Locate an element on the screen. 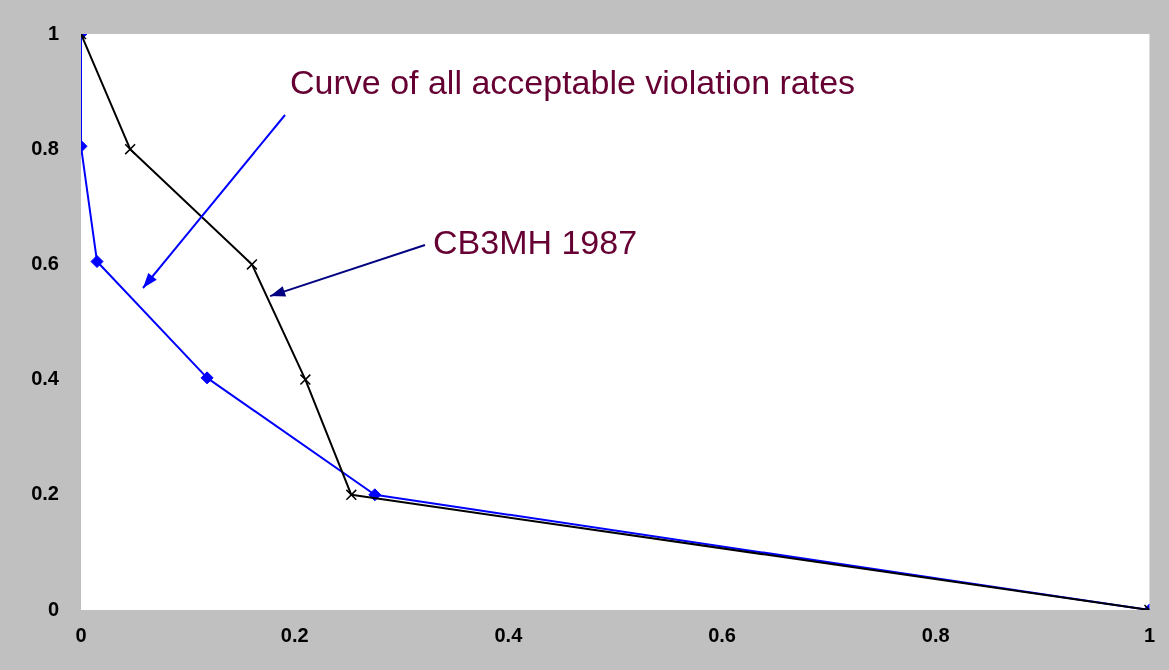 This screenshot has height=670, width=1169. y-tick-label: 0 is located at coordinates (53, 608).